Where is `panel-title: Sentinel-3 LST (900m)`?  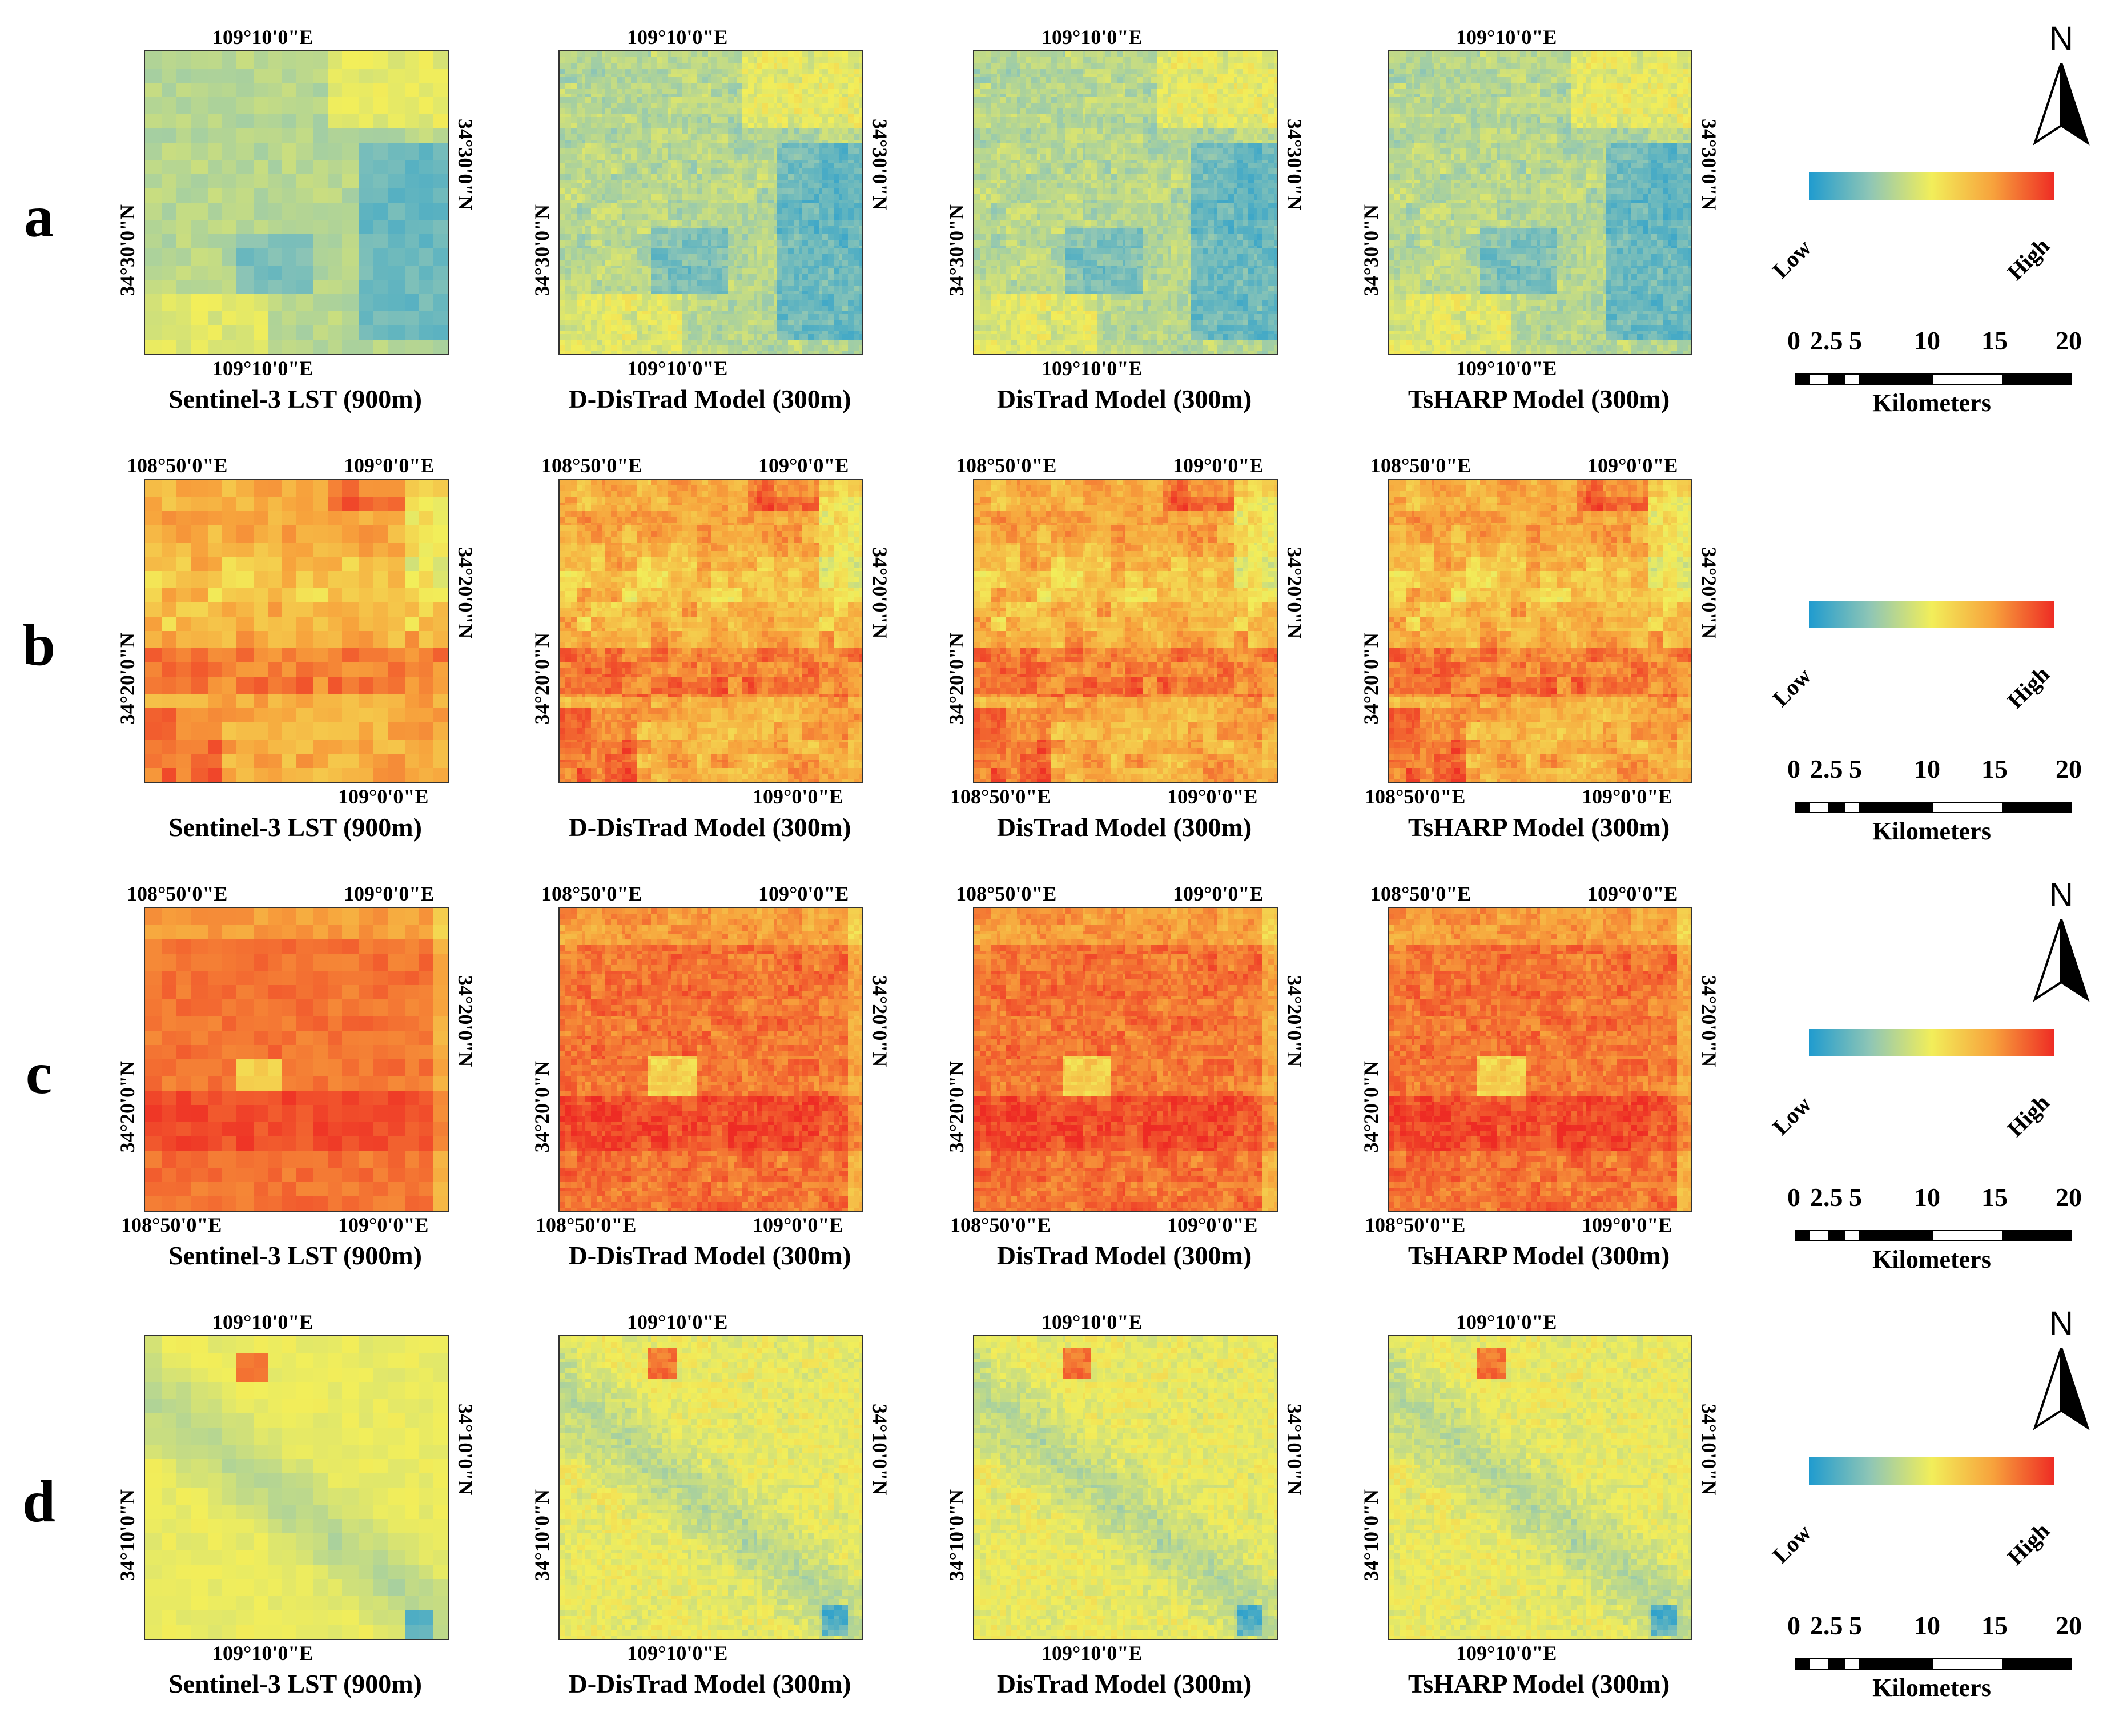 panel-title: Sentinel-3 LST (900m) is located at coordinates (295, 827).